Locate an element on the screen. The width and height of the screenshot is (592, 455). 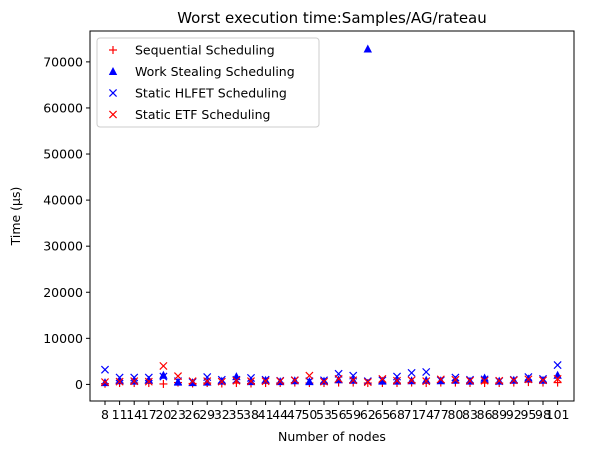
legend-entry-label: Static ETF Scheduling is located at coordinates (203, 114).